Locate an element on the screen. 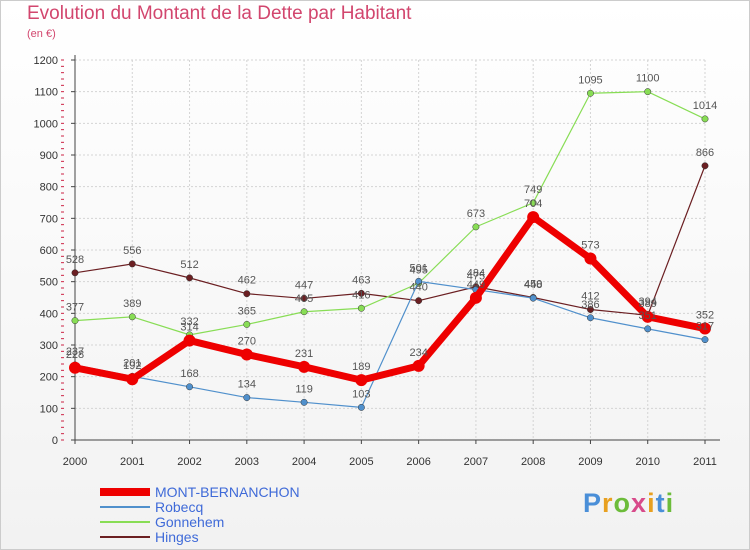 The image size is (750, 550). logo-letter: o is located at coordinates (622, 503).